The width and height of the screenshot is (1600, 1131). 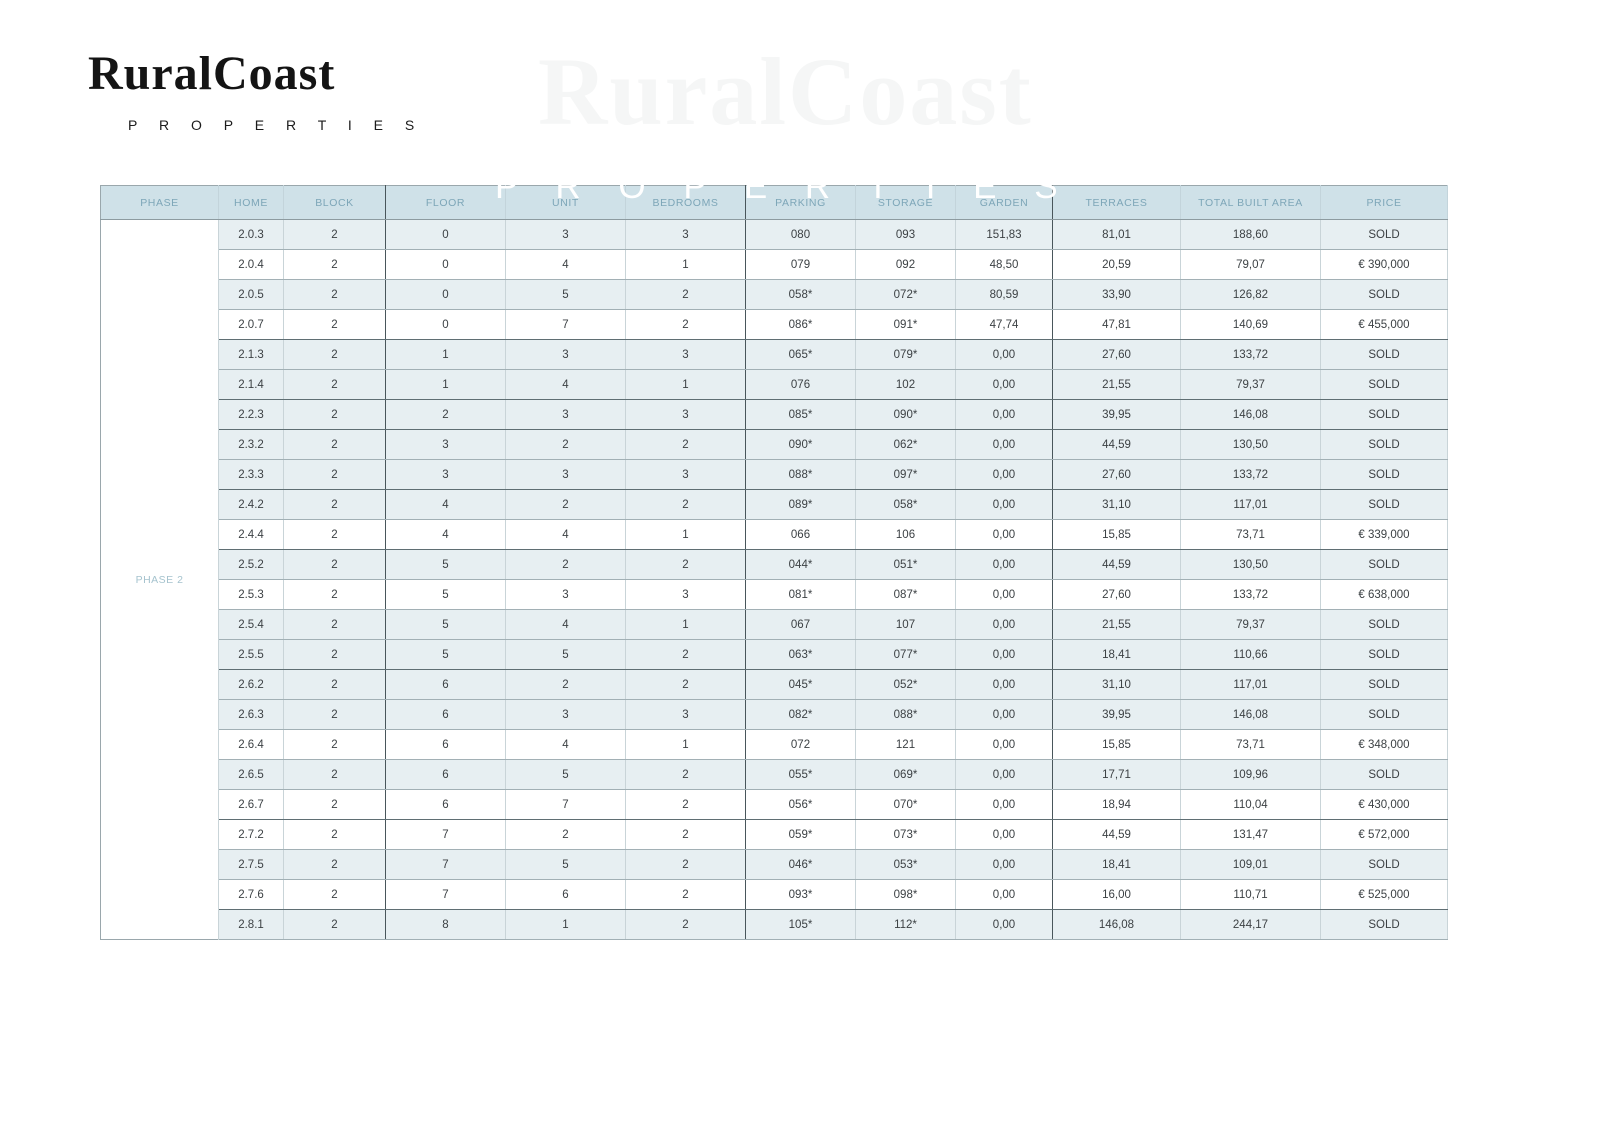 I want to click on cell-total-built-area: 130,50, so click(x=1250, y=564).